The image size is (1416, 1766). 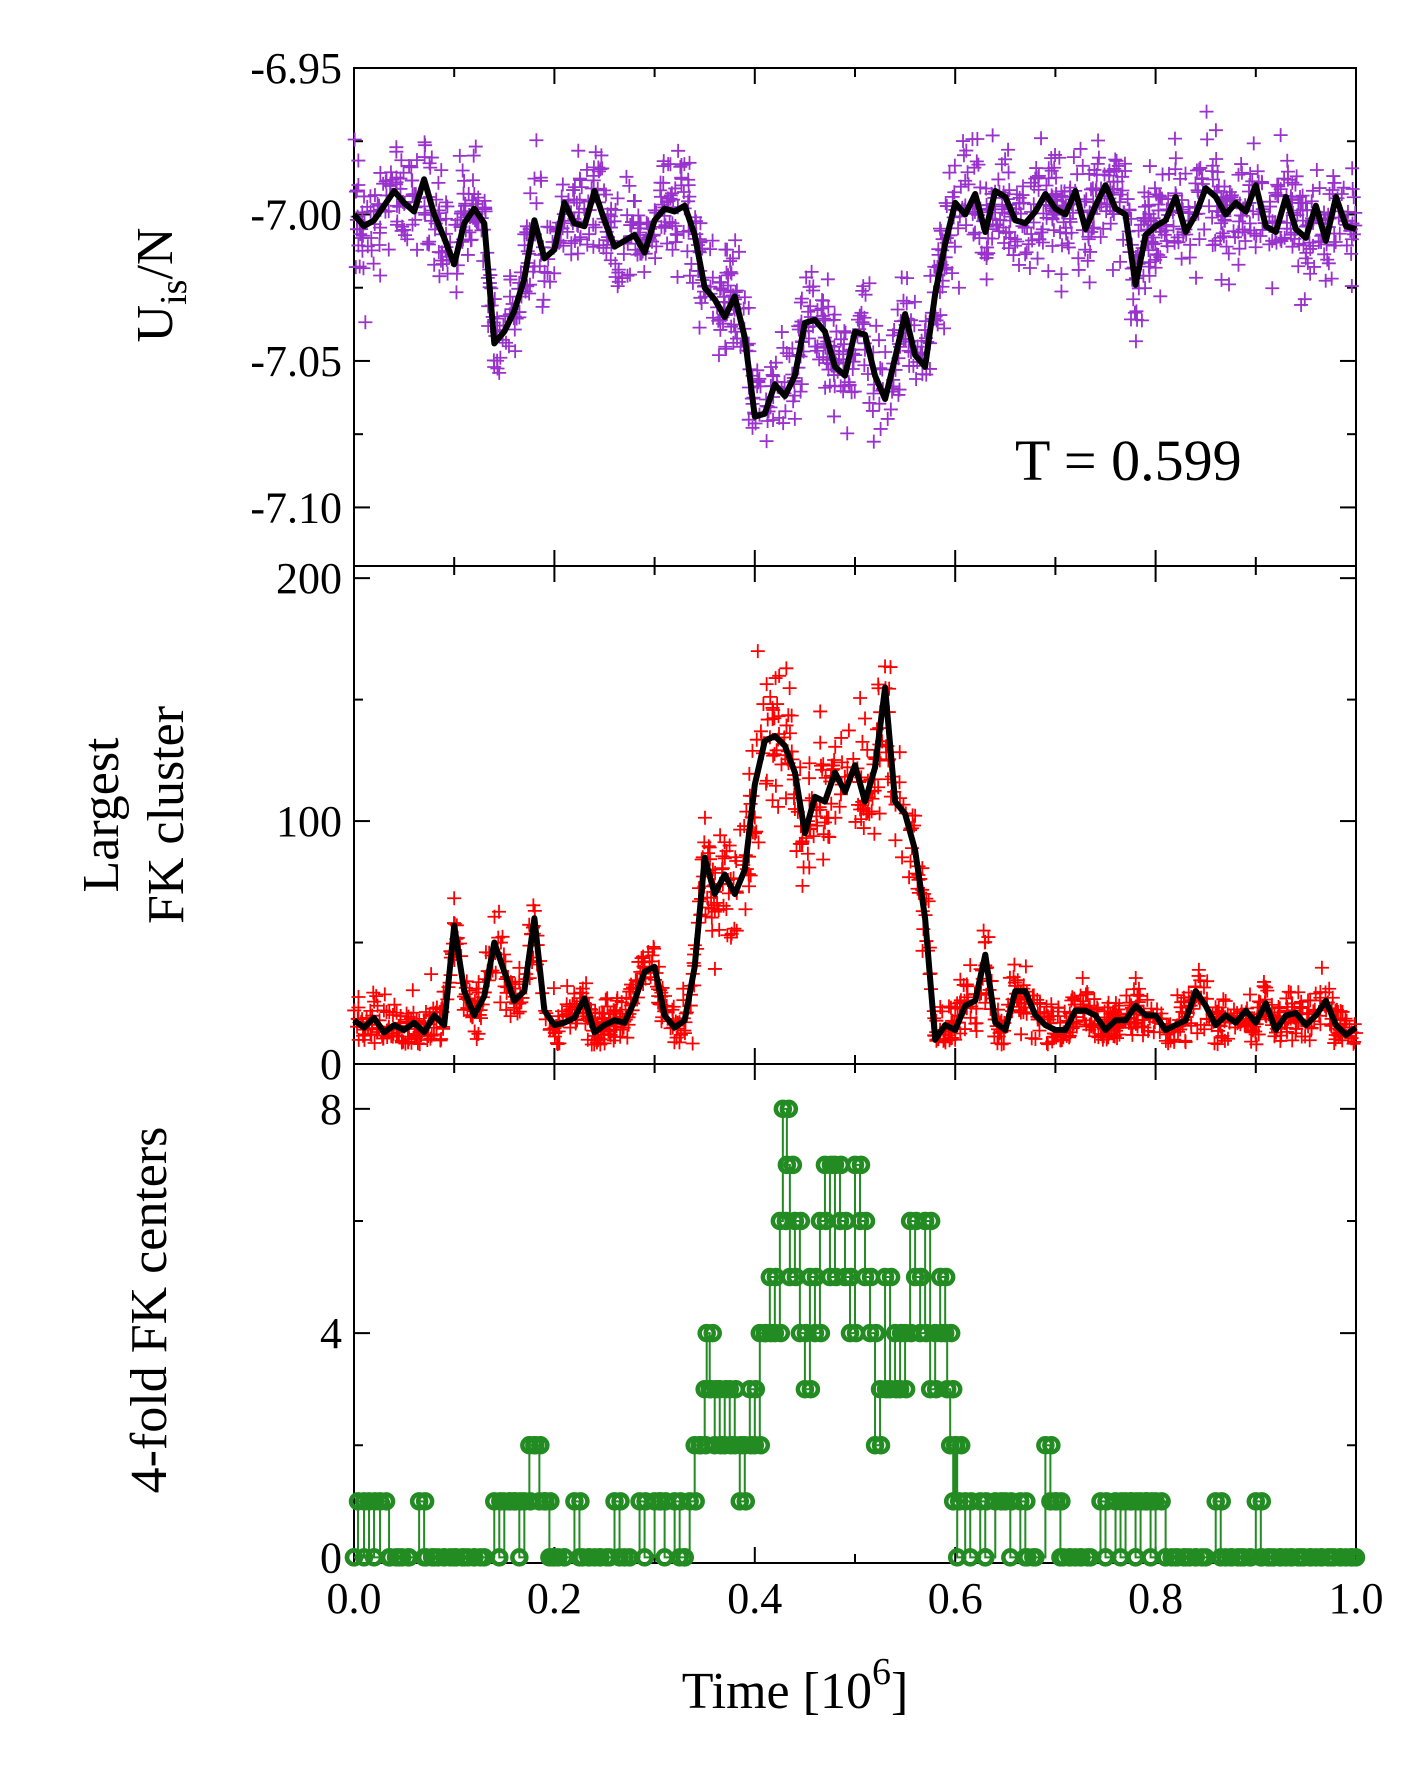 I want to click on bottom-ytick-label: 0, so click(x=331, y=1557).